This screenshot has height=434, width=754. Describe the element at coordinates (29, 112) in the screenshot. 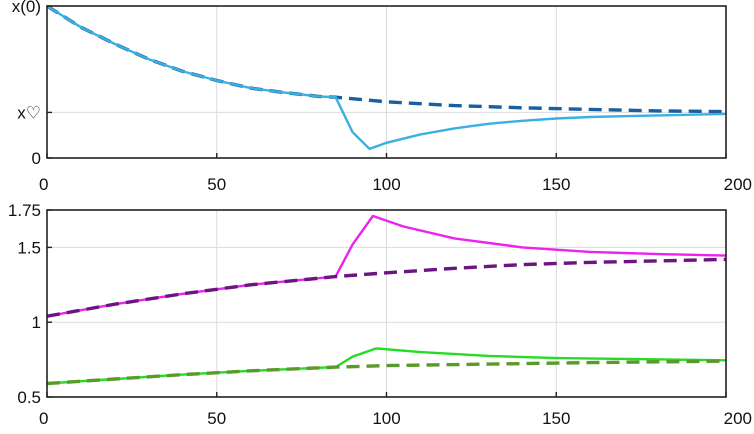

I see `top-y-tick-label-1: x♡` at that location.